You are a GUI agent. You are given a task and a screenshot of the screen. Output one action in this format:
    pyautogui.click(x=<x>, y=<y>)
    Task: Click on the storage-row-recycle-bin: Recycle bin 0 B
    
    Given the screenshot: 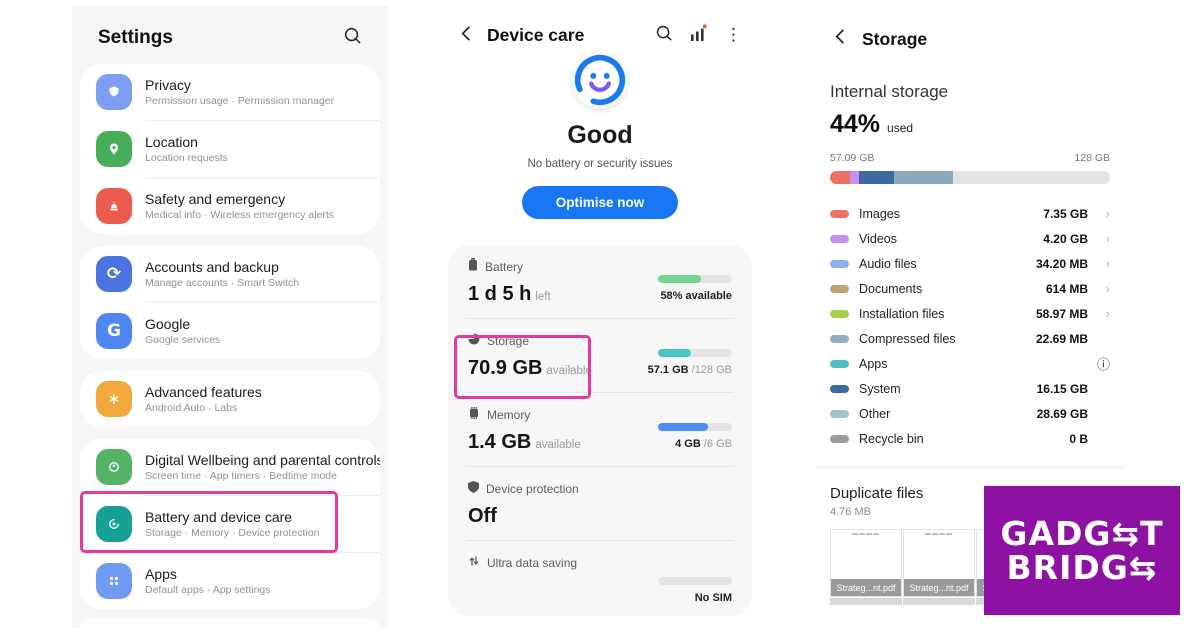 What is the action you would take?
    pyautogui.click(x=970, y=438)
    